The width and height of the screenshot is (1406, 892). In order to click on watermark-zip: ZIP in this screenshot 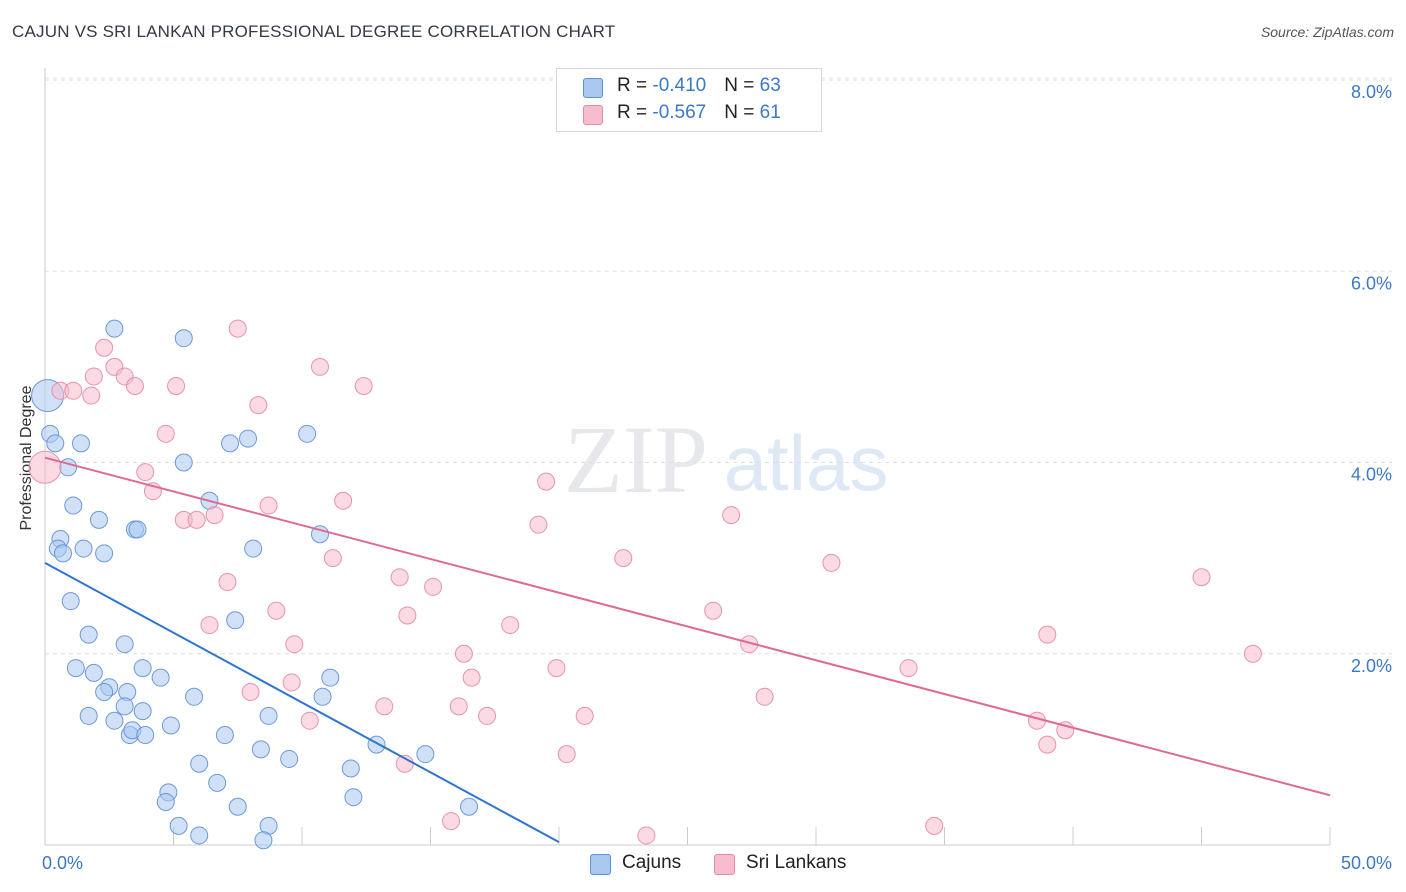, I will do `click(636, 459)`.